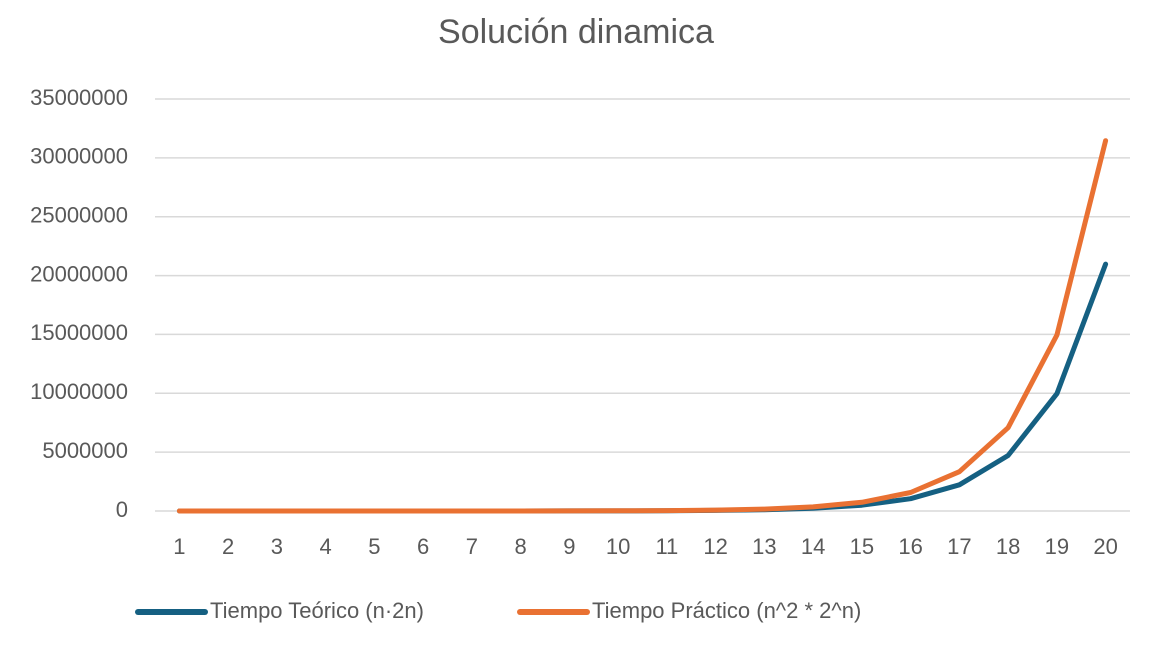 Image resolution: width=1152 pixels, height=648 pixels. What do you see at coordinates (85, 450) in the screenshot?
I see `y-tick-label: 5000000` at bounding box center [85, 450].